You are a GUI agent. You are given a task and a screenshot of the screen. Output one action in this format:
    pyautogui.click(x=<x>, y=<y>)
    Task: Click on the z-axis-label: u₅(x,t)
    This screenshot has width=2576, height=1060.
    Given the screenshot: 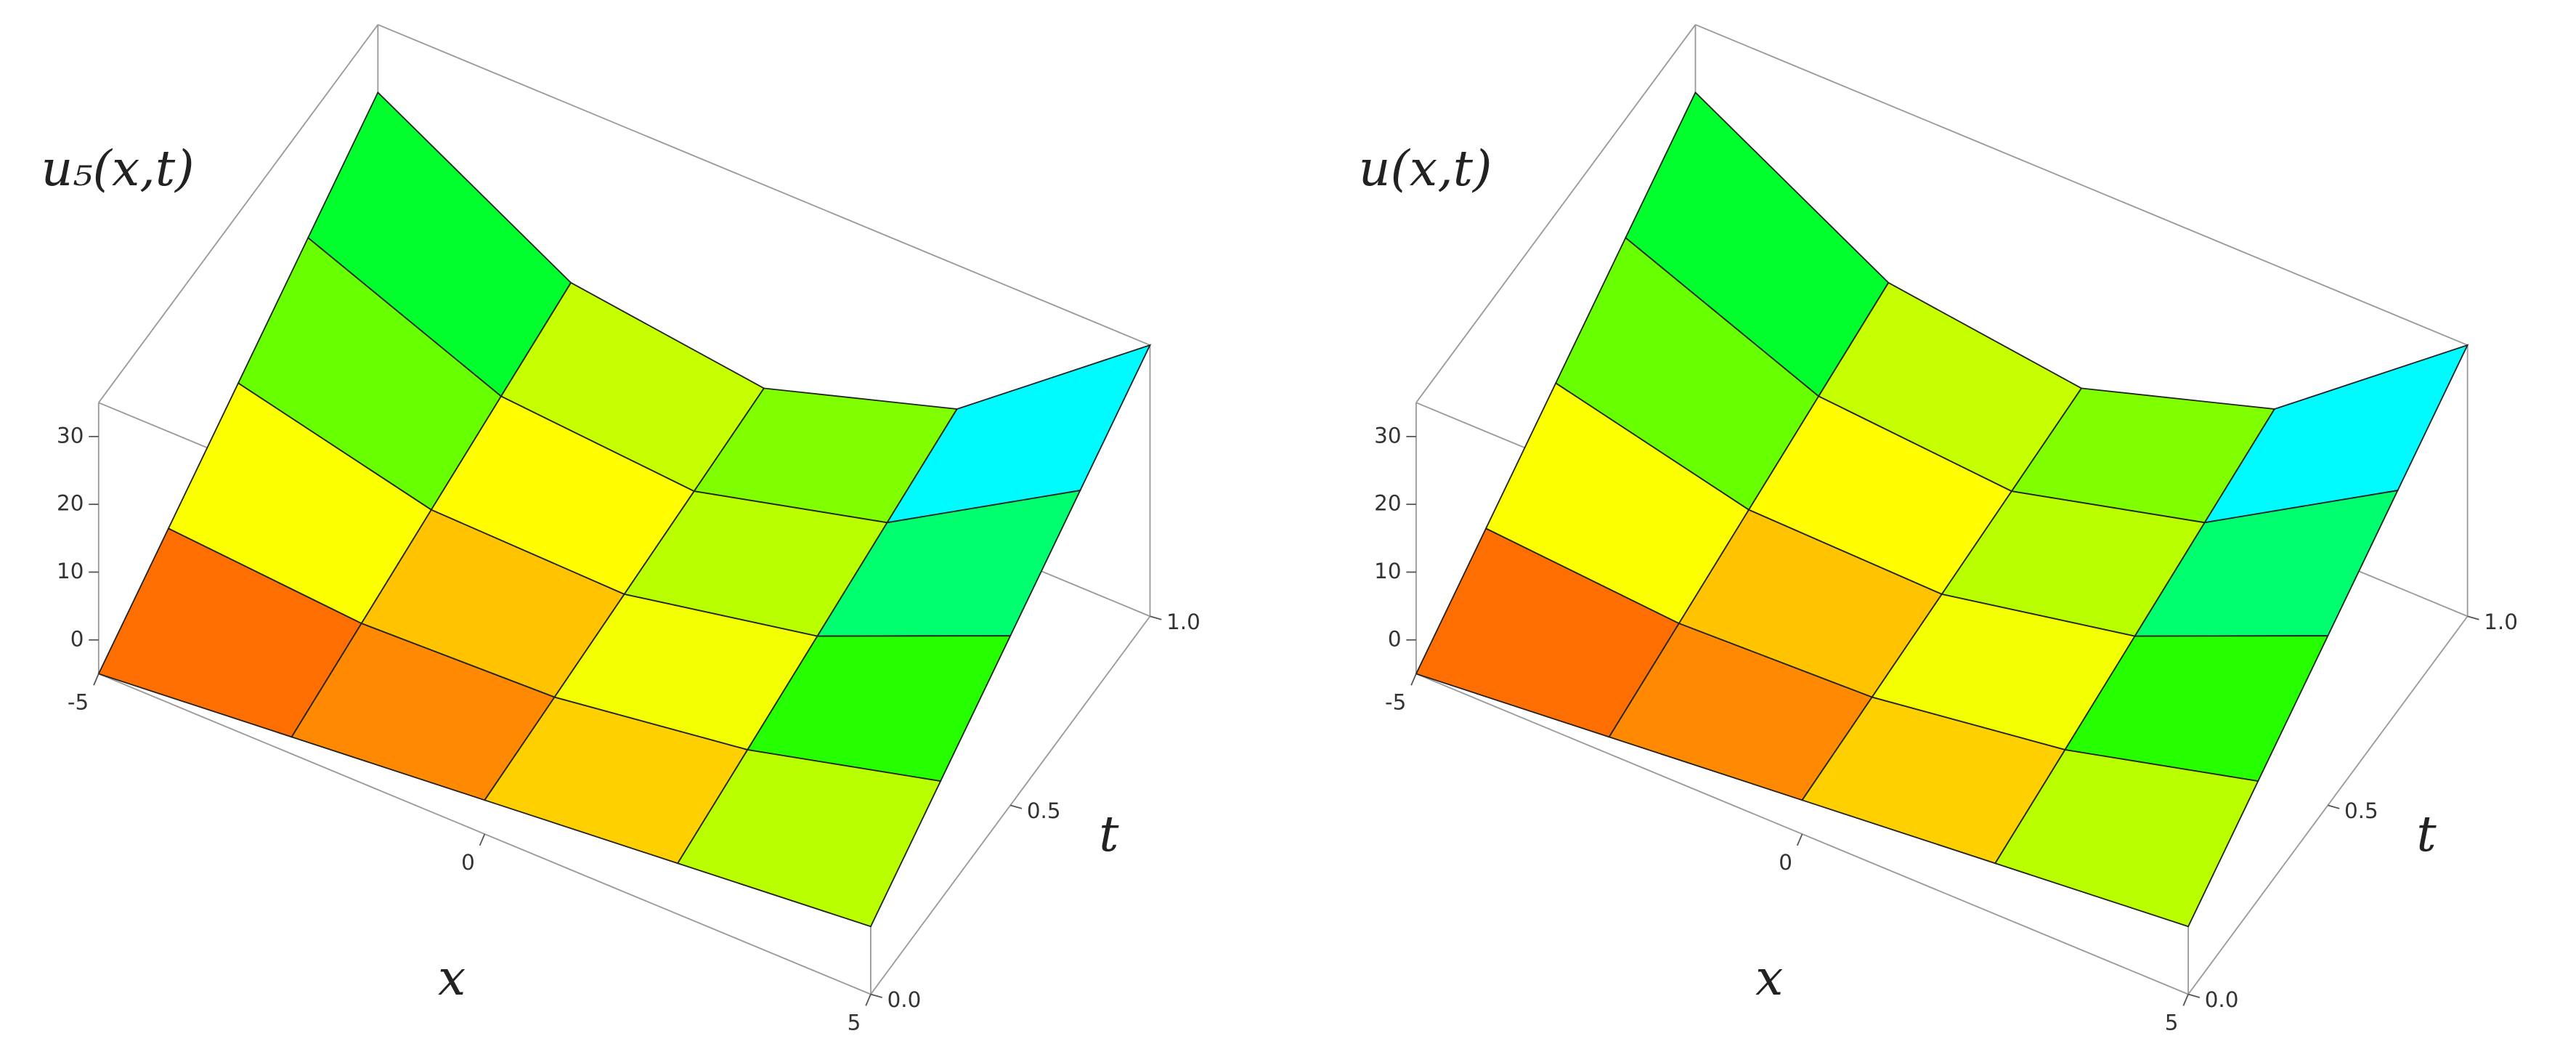 What is the action you would take?
    pyautogui.click(x=118, y=169)
    